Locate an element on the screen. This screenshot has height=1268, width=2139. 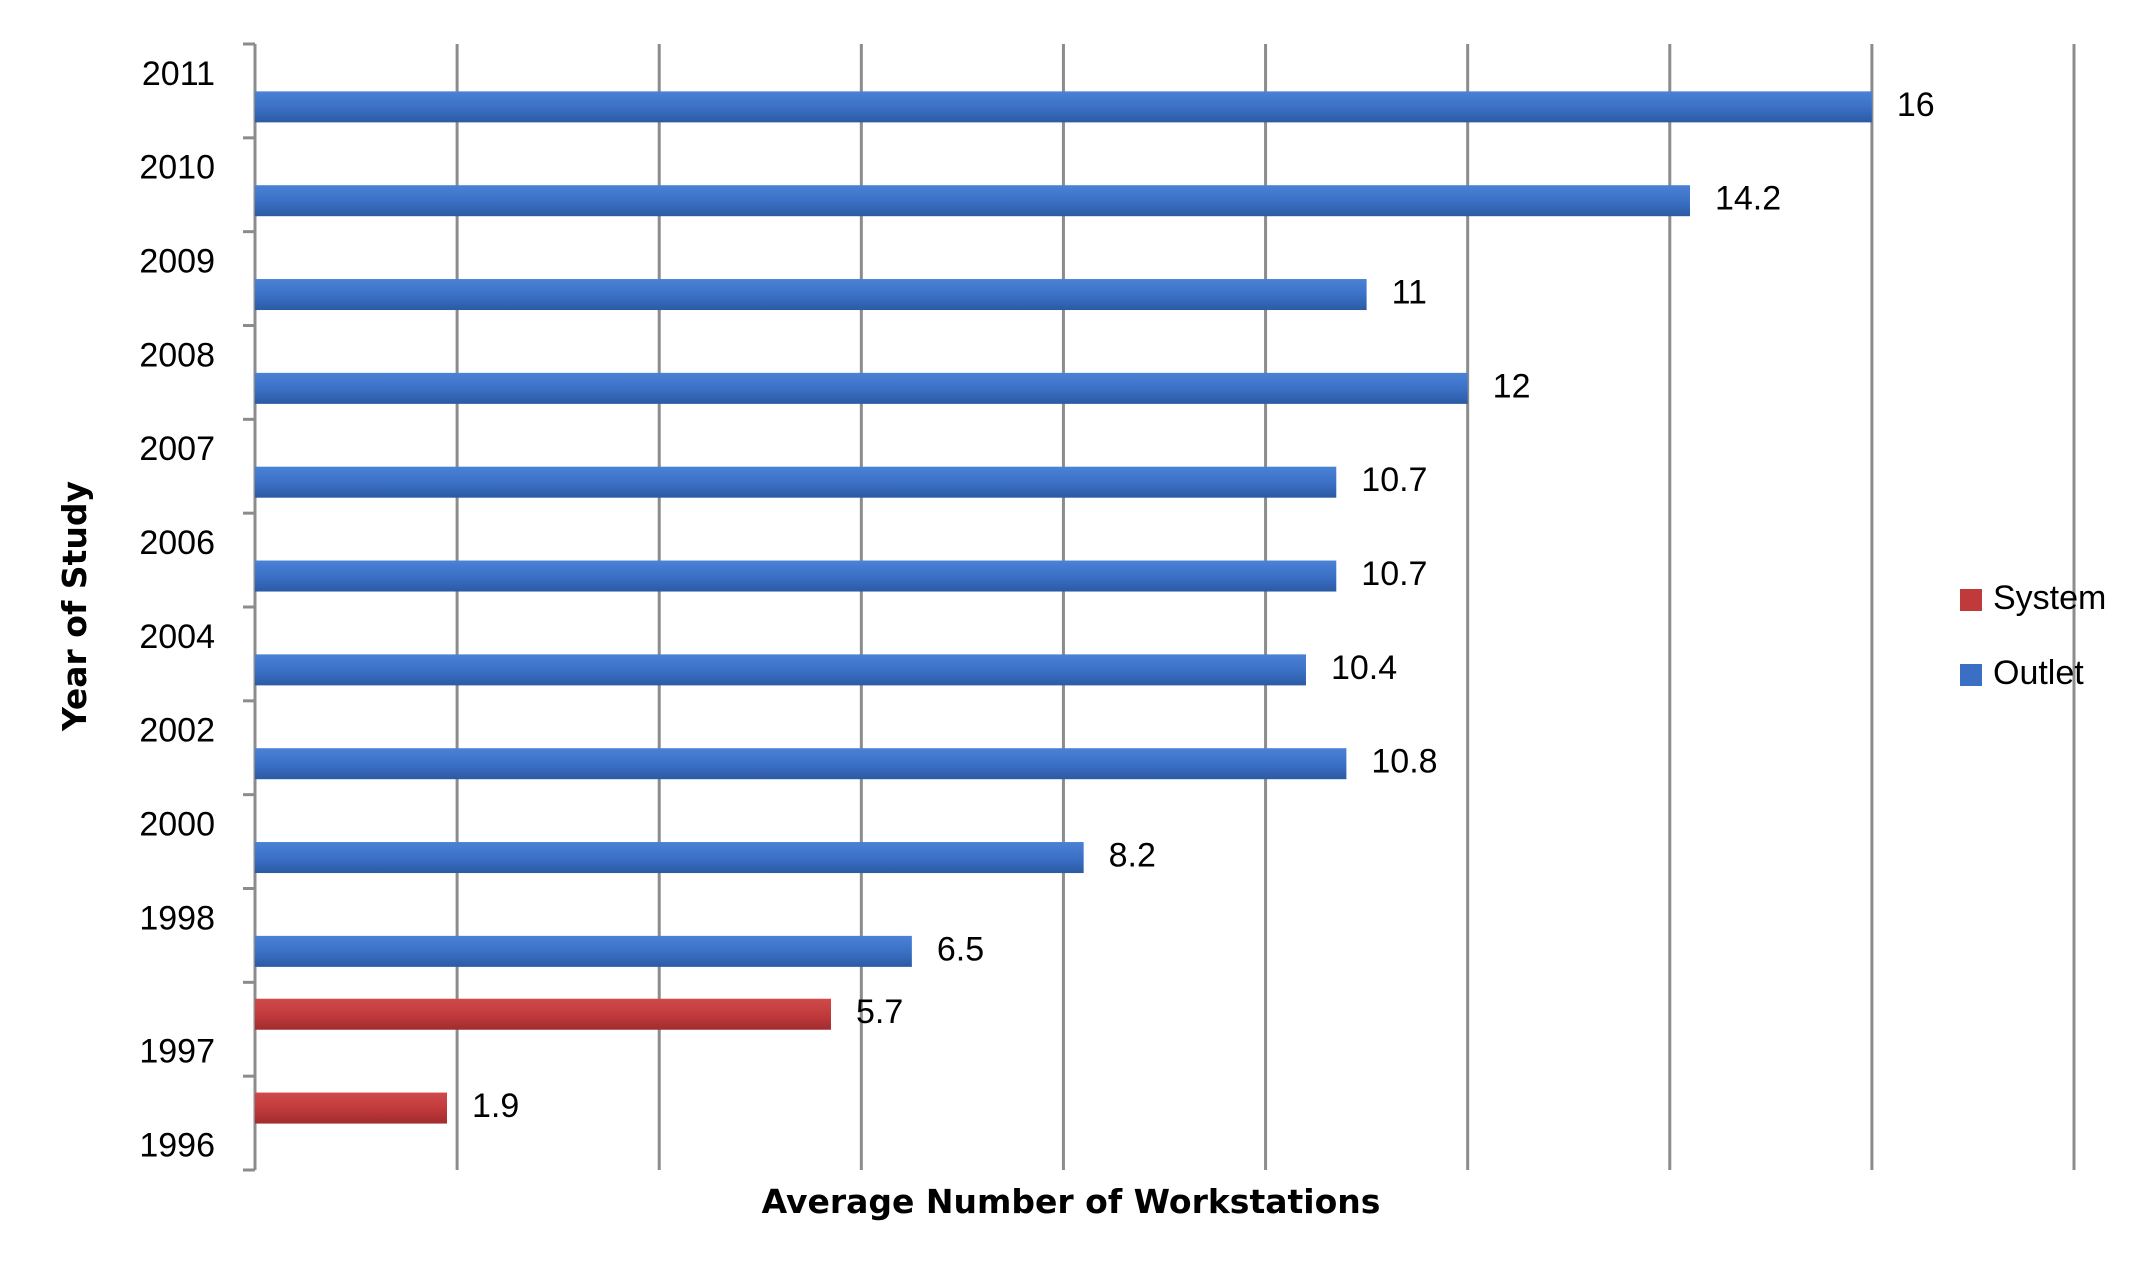
y-tick-label-2010: 2010 is located at coordinates (177, 168).